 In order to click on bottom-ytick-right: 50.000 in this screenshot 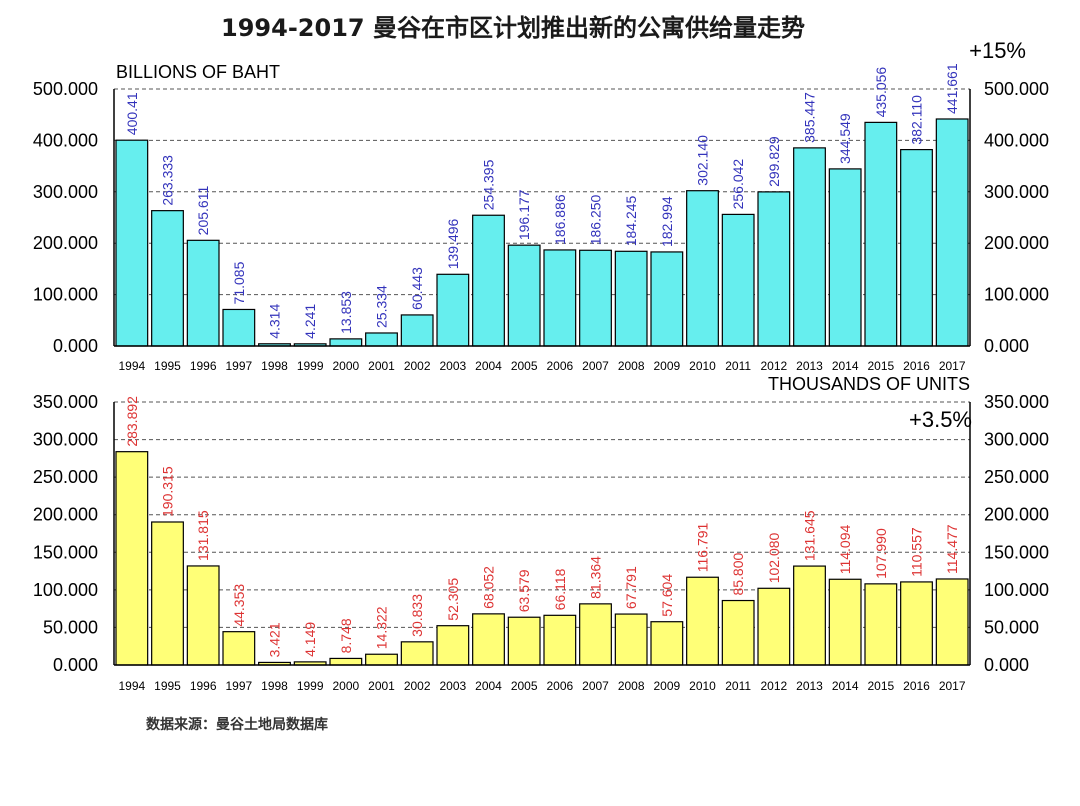, I will do `click(1011, 627)`.